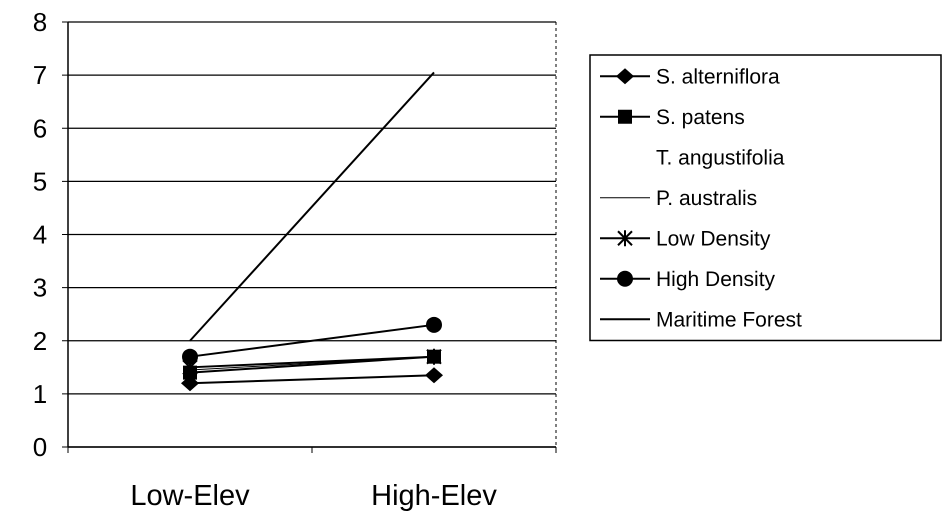 This screenshot has width=943, height=517. What do you see at coordinates (700, 118) in the screenshot?
I see `legend-label: S. patens` at bounding box center [700, 118].